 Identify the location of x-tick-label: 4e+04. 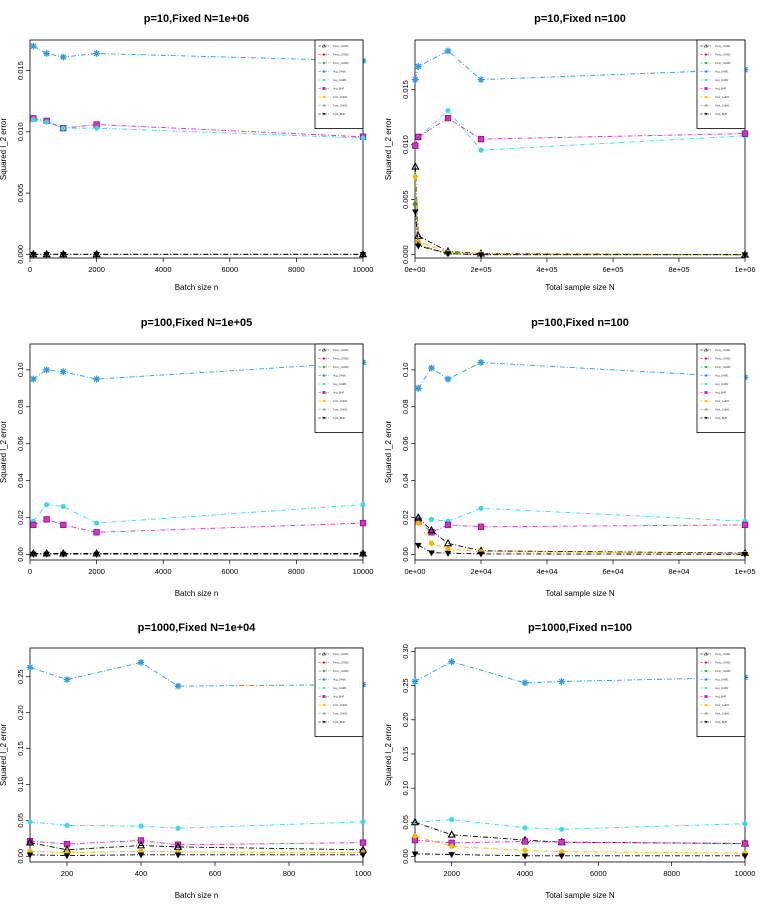
(546, 571).